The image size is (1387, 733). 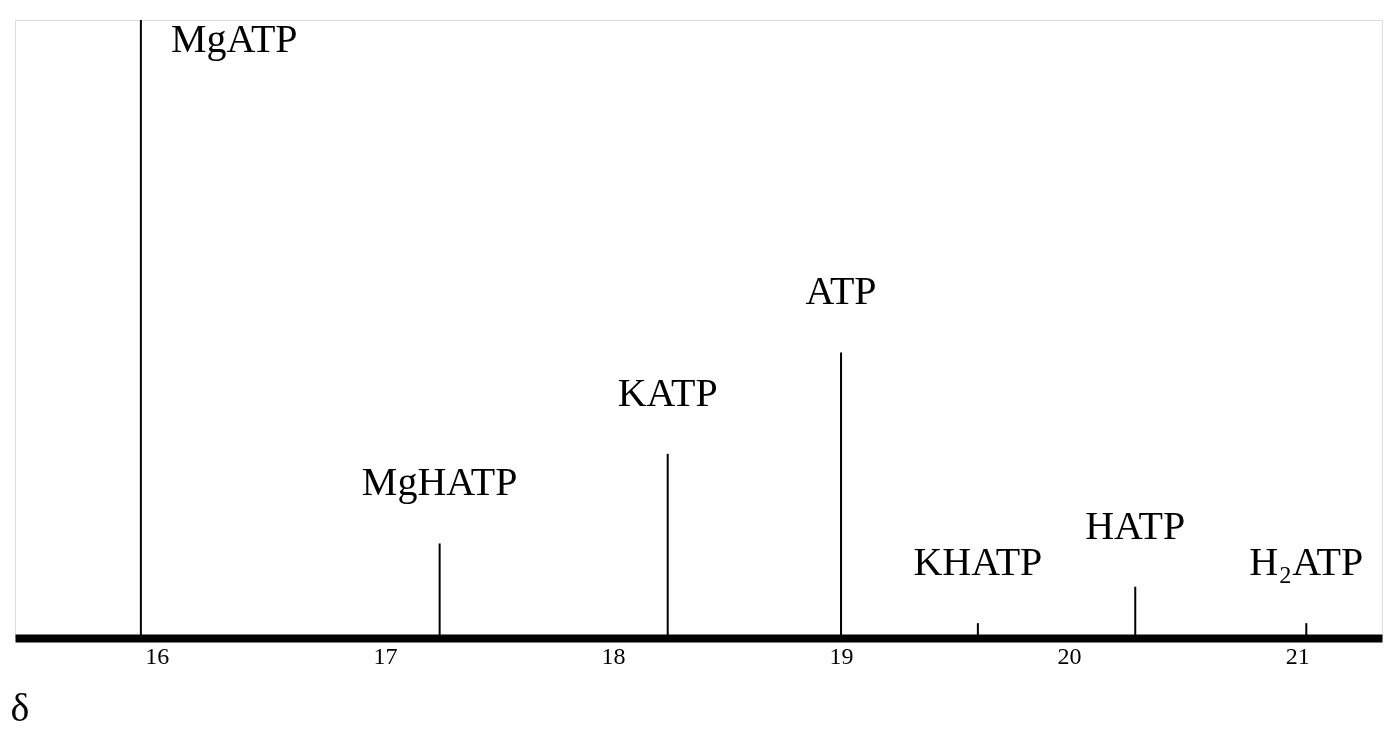 I want to click on annotation: KHATP, so click(x=978, y=562).